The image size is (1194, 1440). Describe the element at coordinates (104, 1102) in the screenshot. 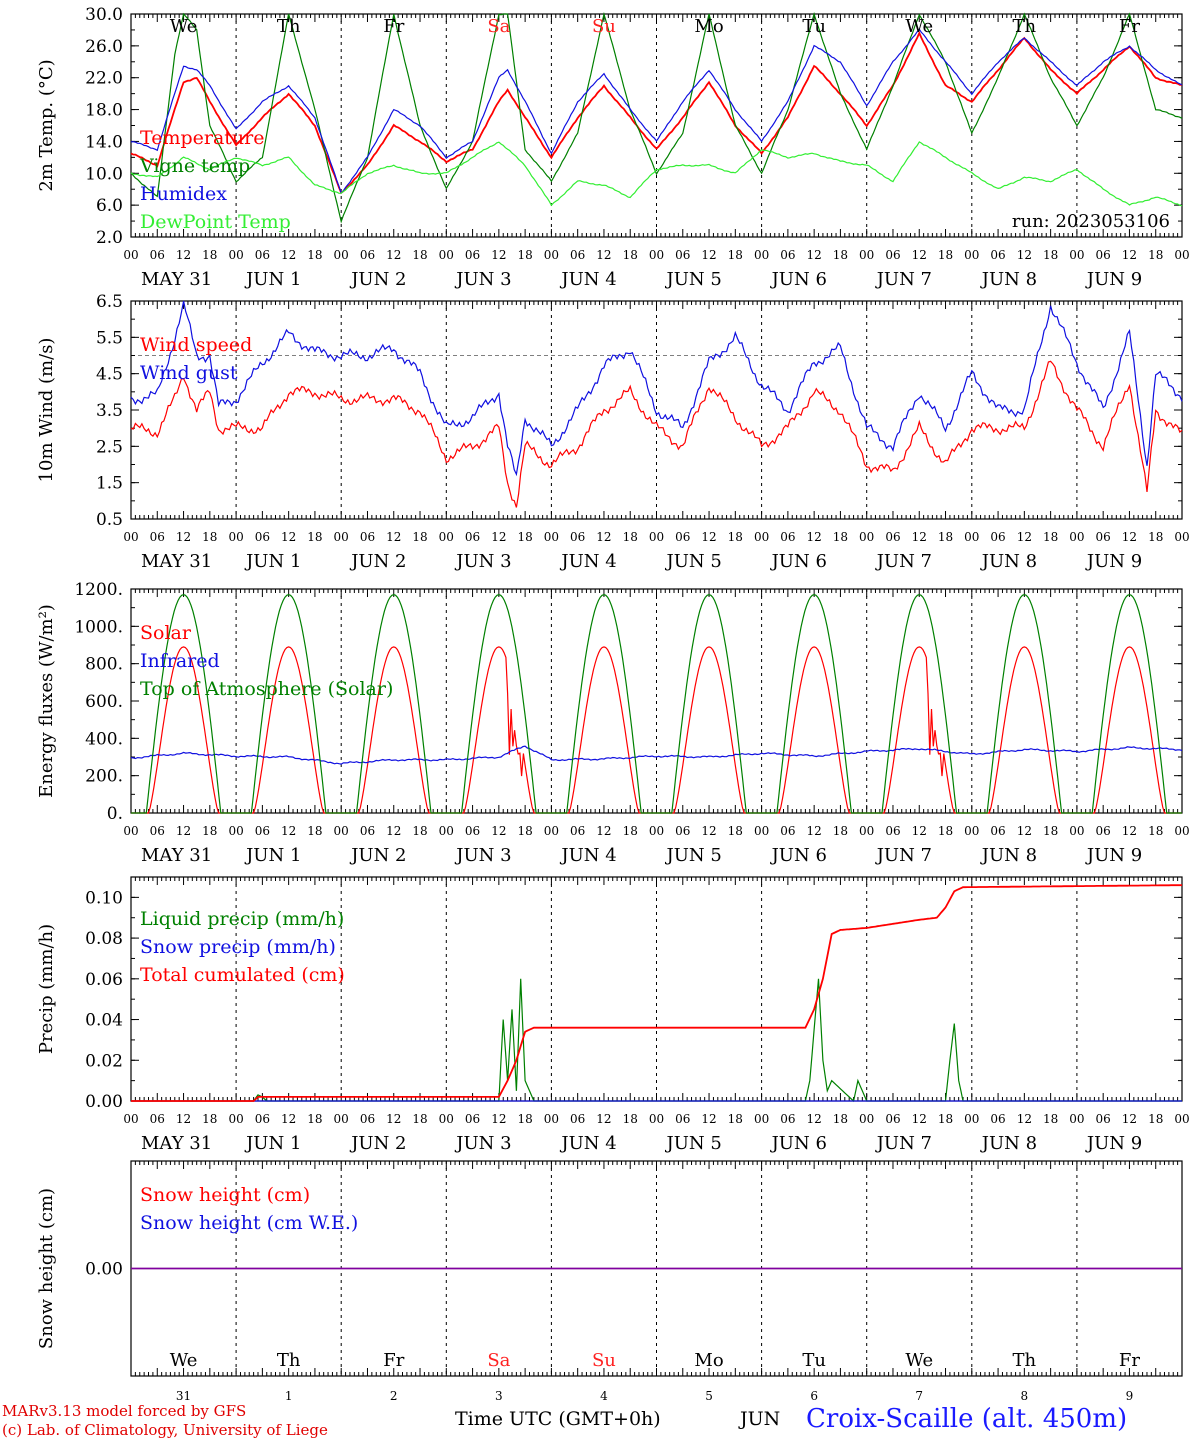

I see `y-tick-label: 0.00` at that location.